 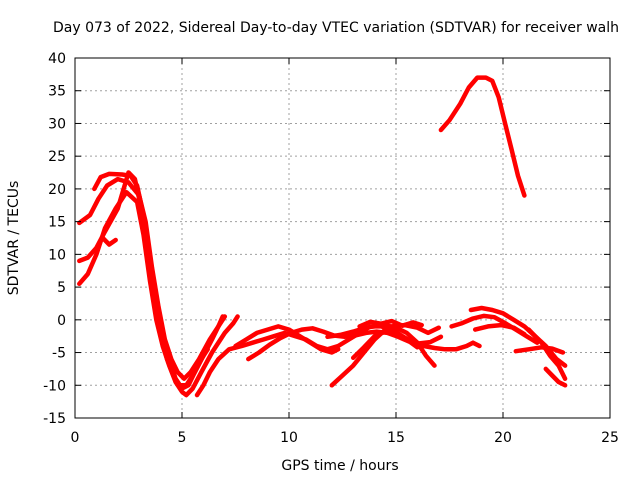 I want to click on y-tick-label: -15, so click(x=54, y=419).